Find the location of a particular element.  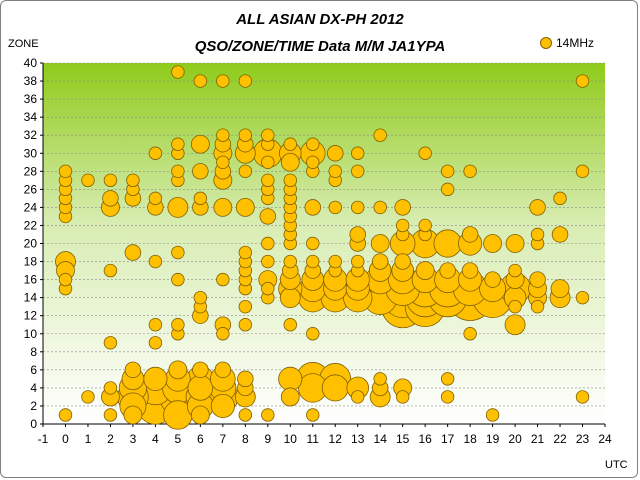

y-tick-label: 30 is located at coordinates (31, 153).